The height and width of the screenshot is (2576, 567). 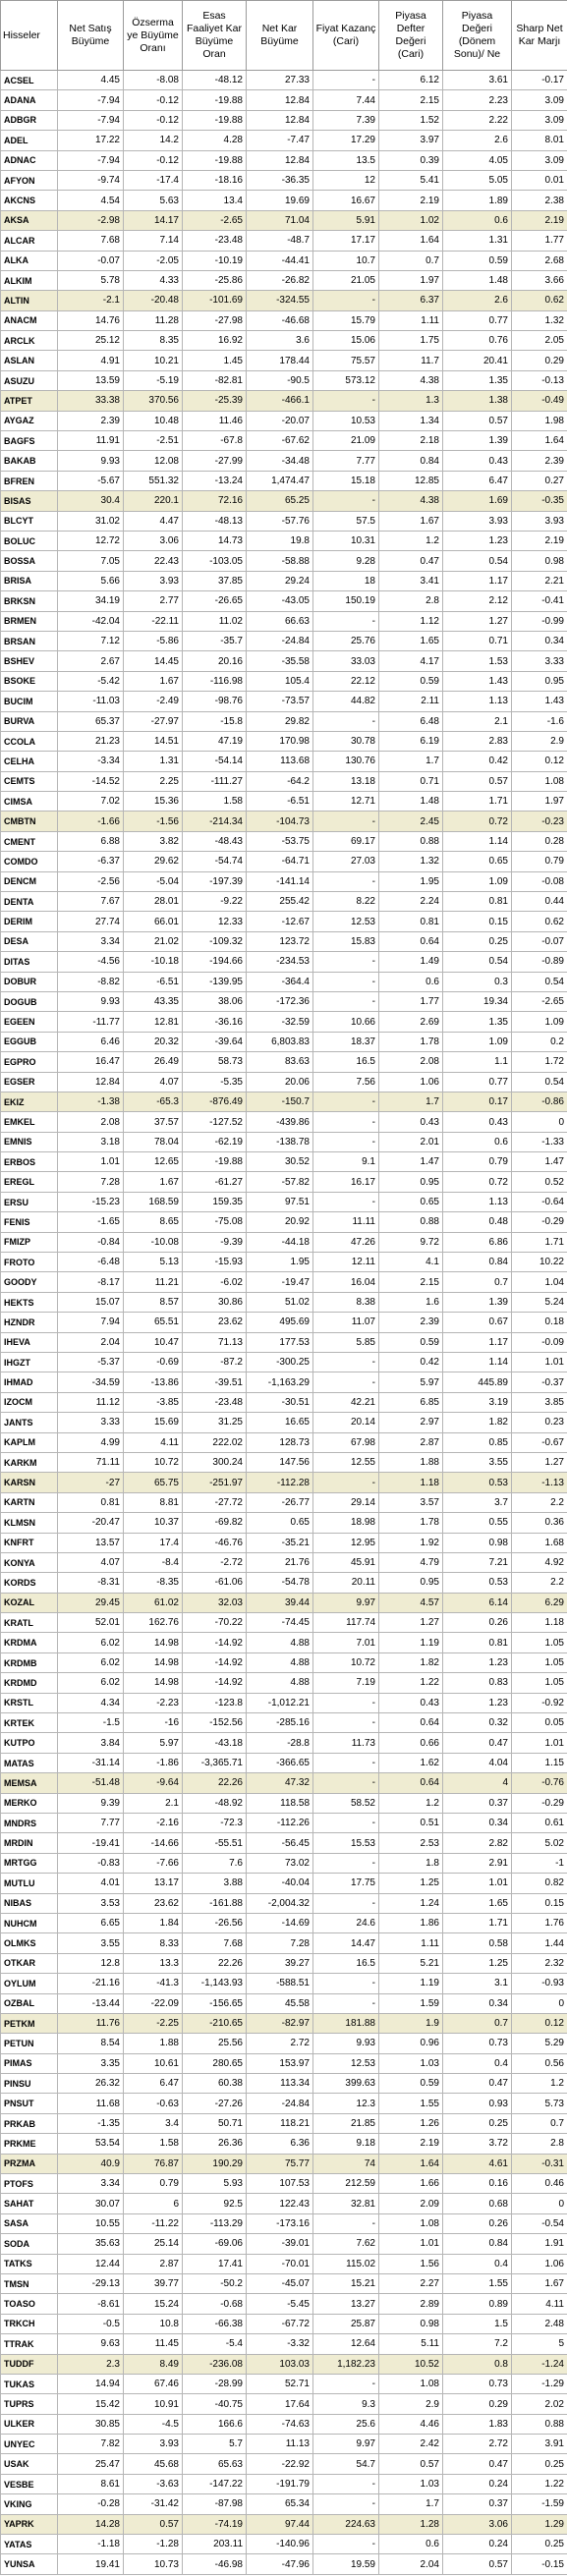 I want to click on value-cell: 3.41, so click(x=411, y=581).